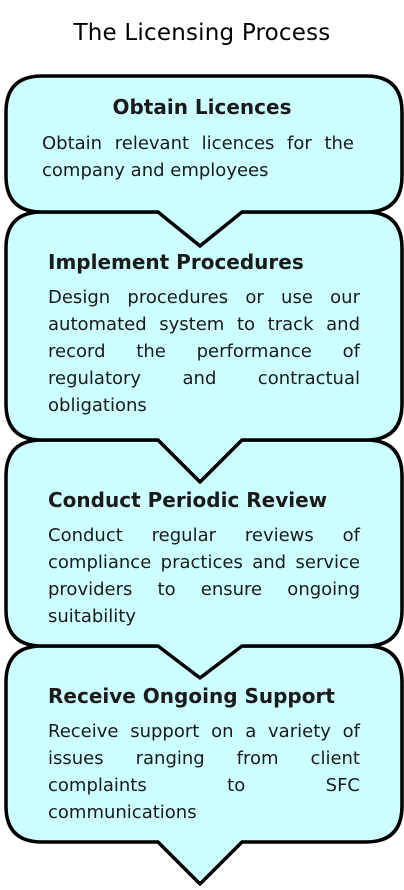  What do you see at coordinates (176, 262) in the screenshot?
I see `step-title-implement-procedures: Implement Procedures` at bounding box center [176, 262].